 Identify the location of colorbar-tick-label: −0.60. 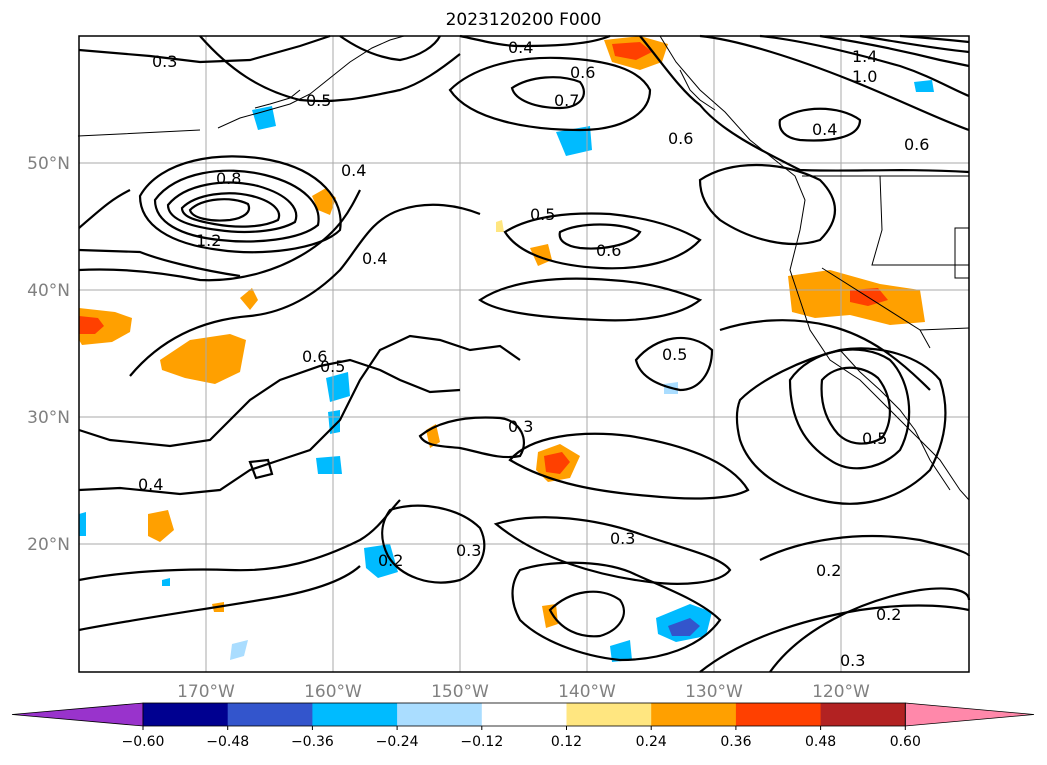
(143, 742).